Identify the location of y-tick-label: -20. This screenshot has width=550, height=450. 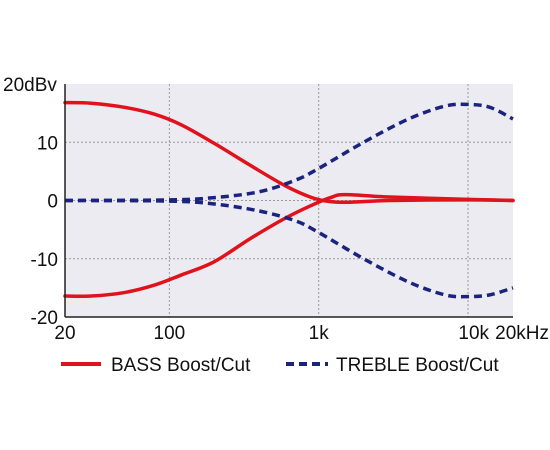
(44, 318).